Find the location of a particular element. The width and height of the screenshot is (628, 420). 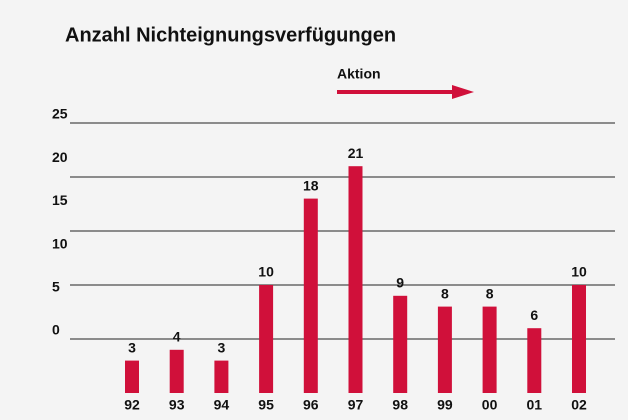

value-label: 9 is located at coordinates (400, 283).